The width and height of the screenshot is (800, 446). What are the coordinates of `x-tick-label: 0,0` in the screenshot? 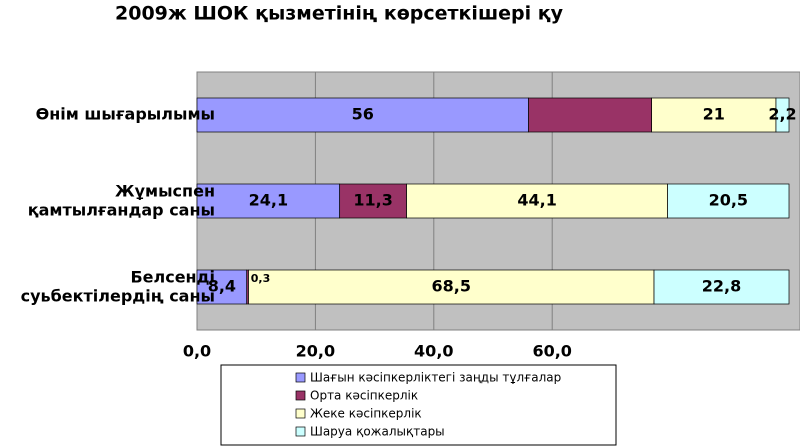 It's located at (197, 351).